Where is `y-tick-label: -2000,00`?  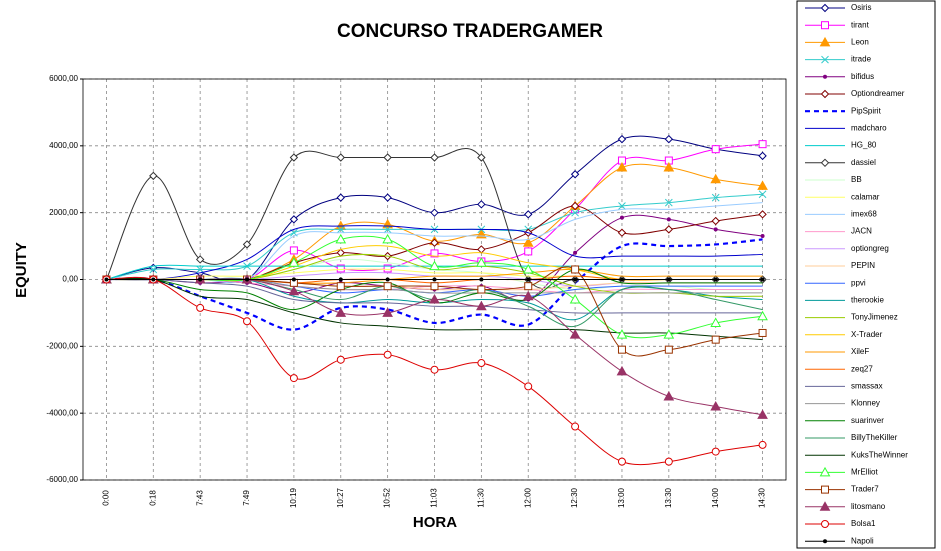
y-tick-label: -2000,00 is located at coordinates (62, 345).